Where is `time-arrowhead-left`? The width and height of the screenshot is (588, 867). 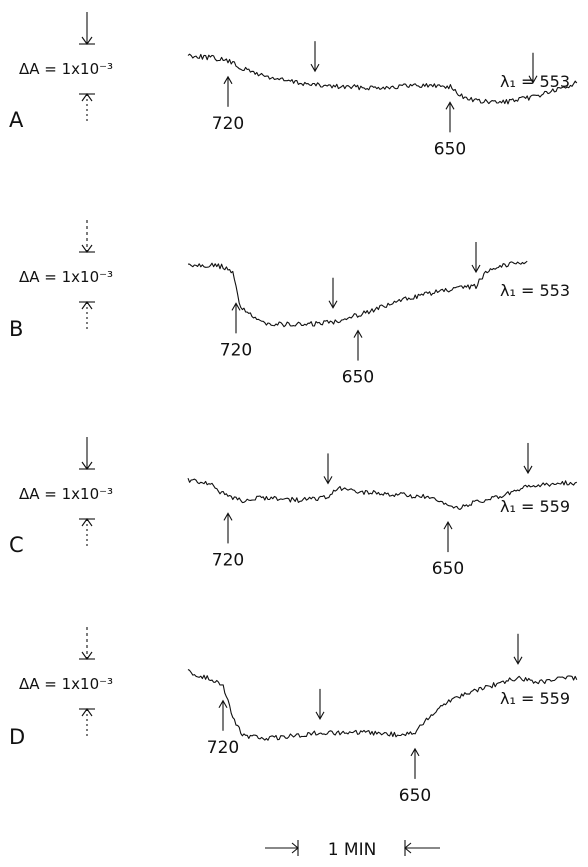 time-arrowhead-left is located at coordinates (408, 848).